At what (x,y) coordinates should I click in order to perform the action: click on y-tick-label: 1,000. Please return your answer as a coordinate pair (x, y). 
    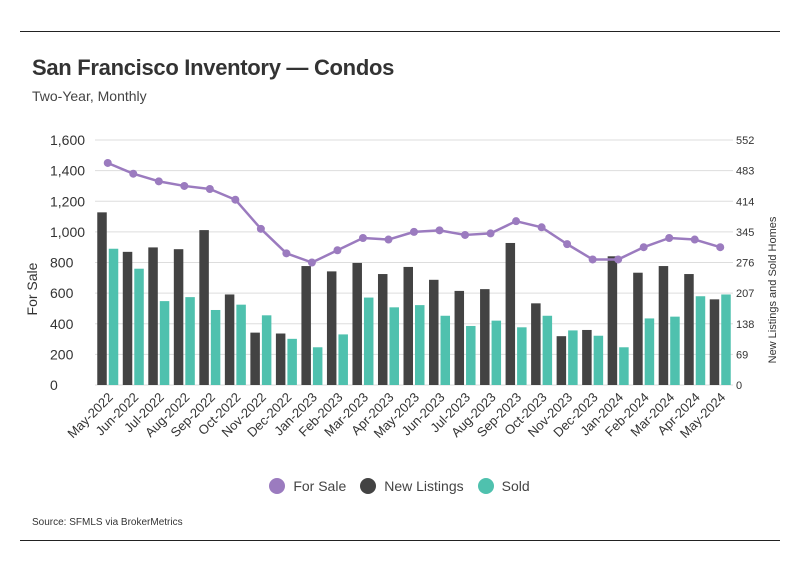
    Looking at the image, I should click on (67, 232).